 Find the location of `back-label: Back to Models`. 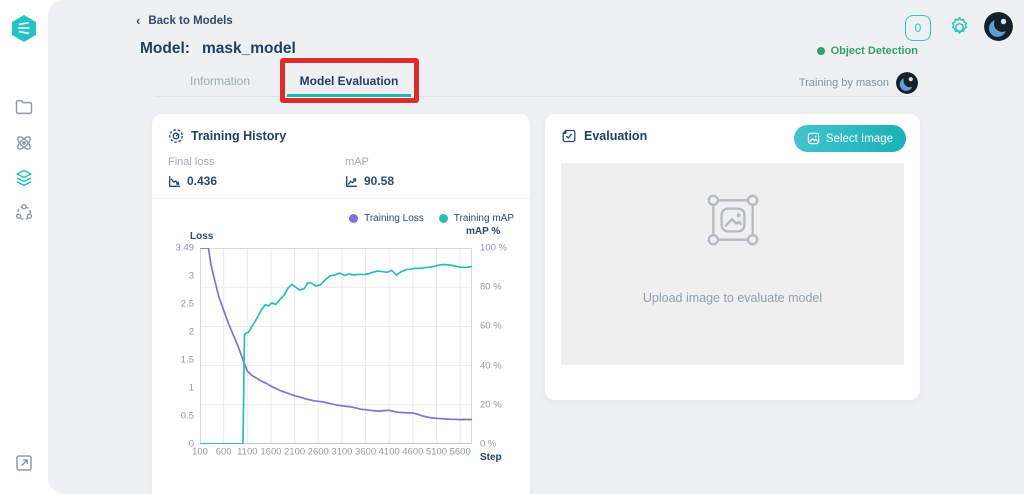

back-label: Back to Models is located at coordinates (190, 20).